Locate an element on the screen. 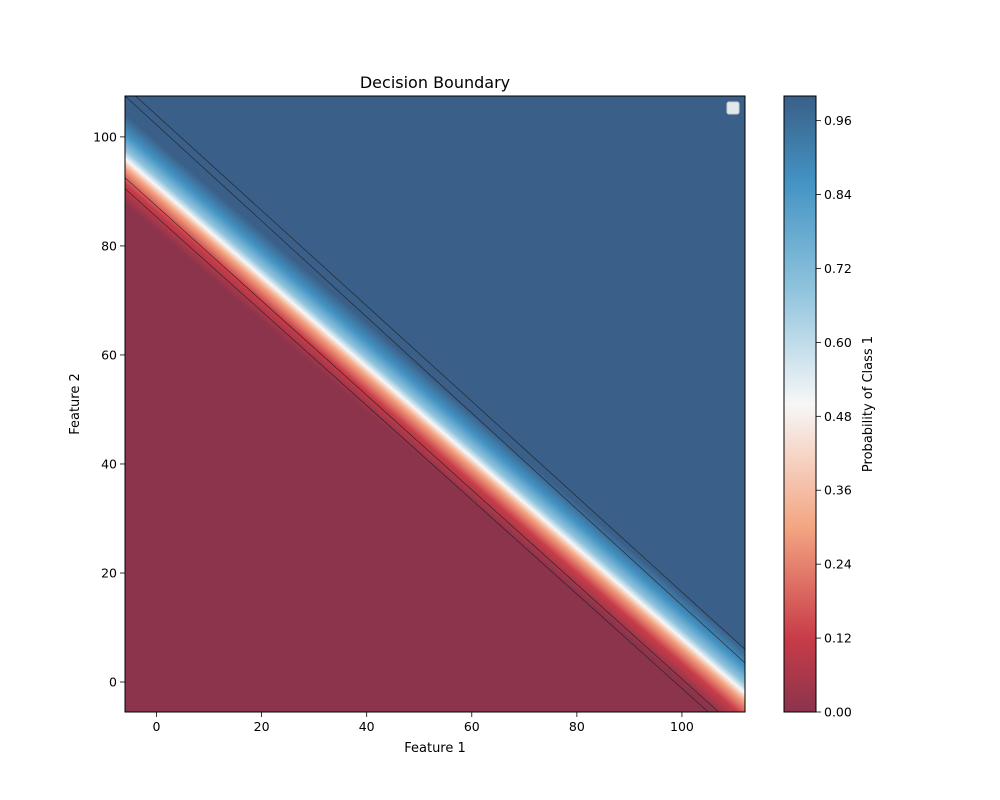 The width and height of the screenshot is (1000, 800). colorbar-tick-label: 0.72 is located at coordinates (838, 268).